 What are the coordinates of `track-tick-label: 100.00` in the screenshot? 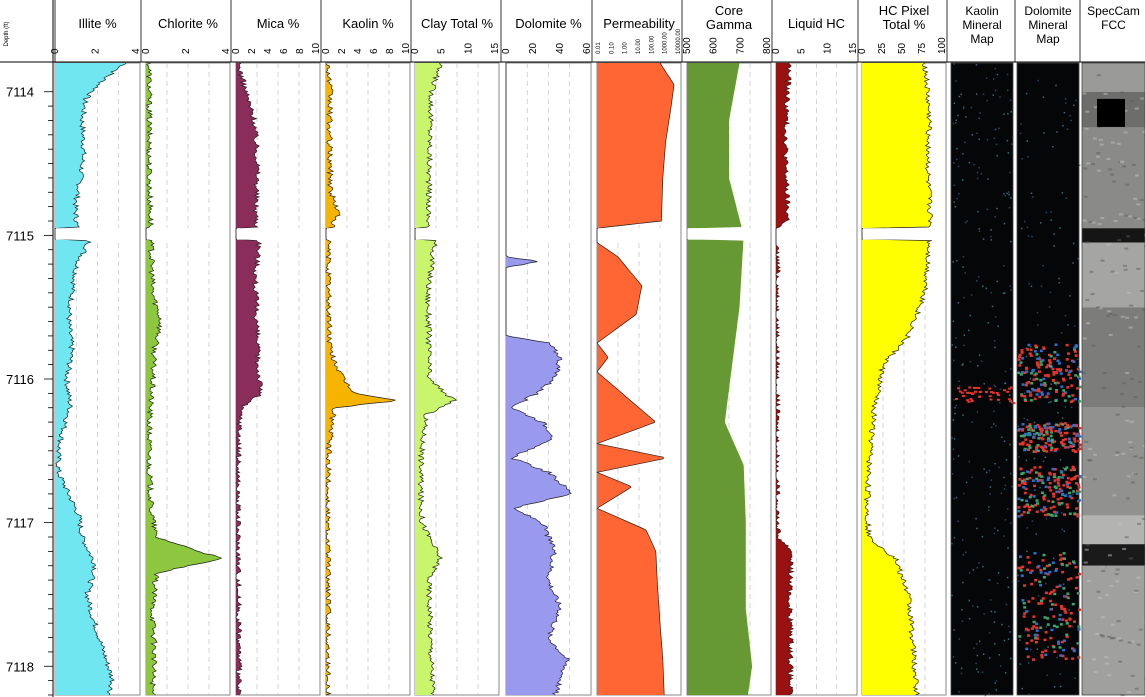 It's located at (652, 44).